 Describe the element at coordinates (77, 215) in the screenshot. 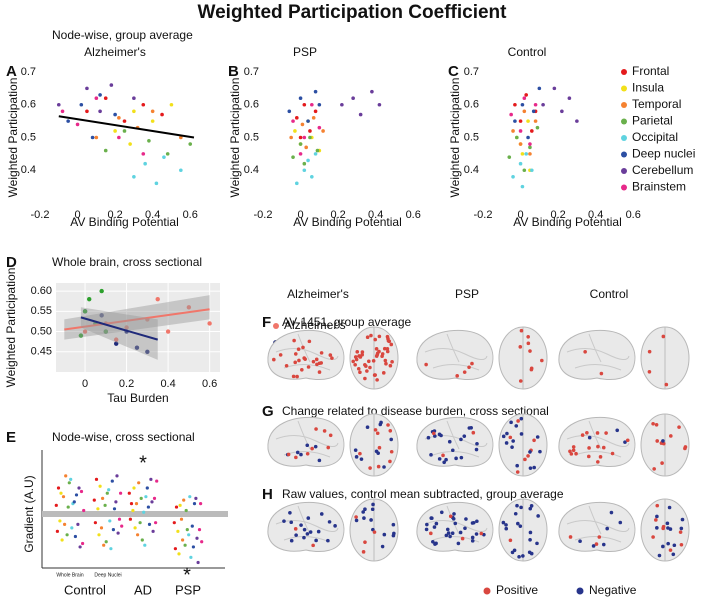

I see `x-tick-label: 0` at that location.